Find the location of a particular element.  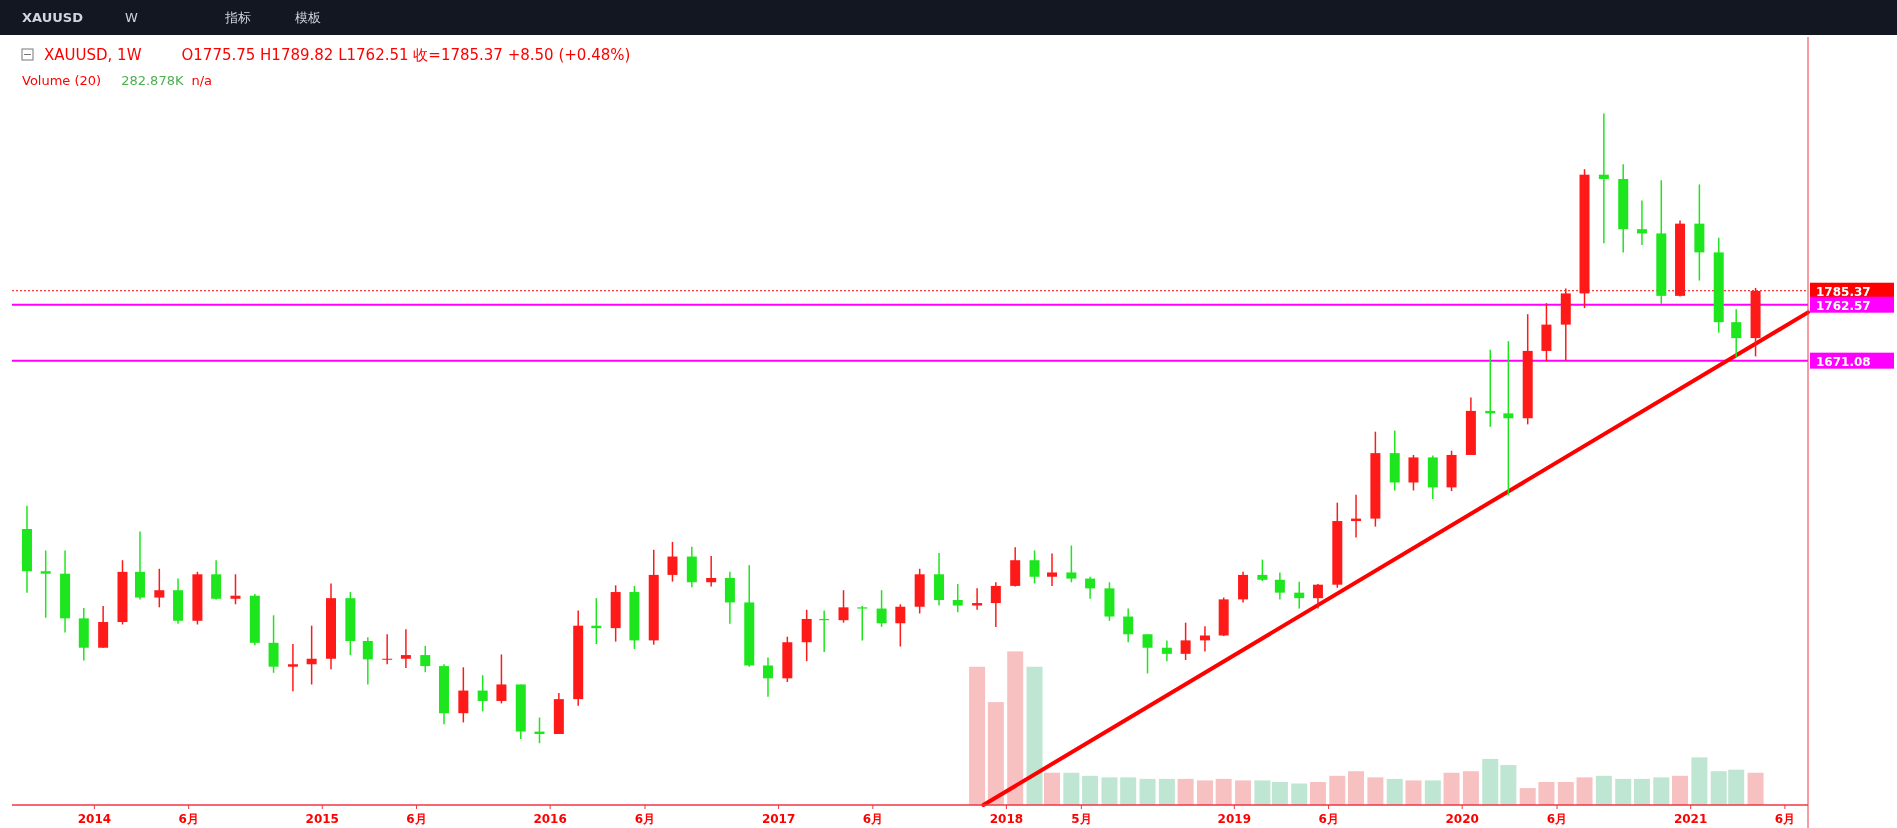

x-tick-label: 2020 is located at coordinates (1462, 819).